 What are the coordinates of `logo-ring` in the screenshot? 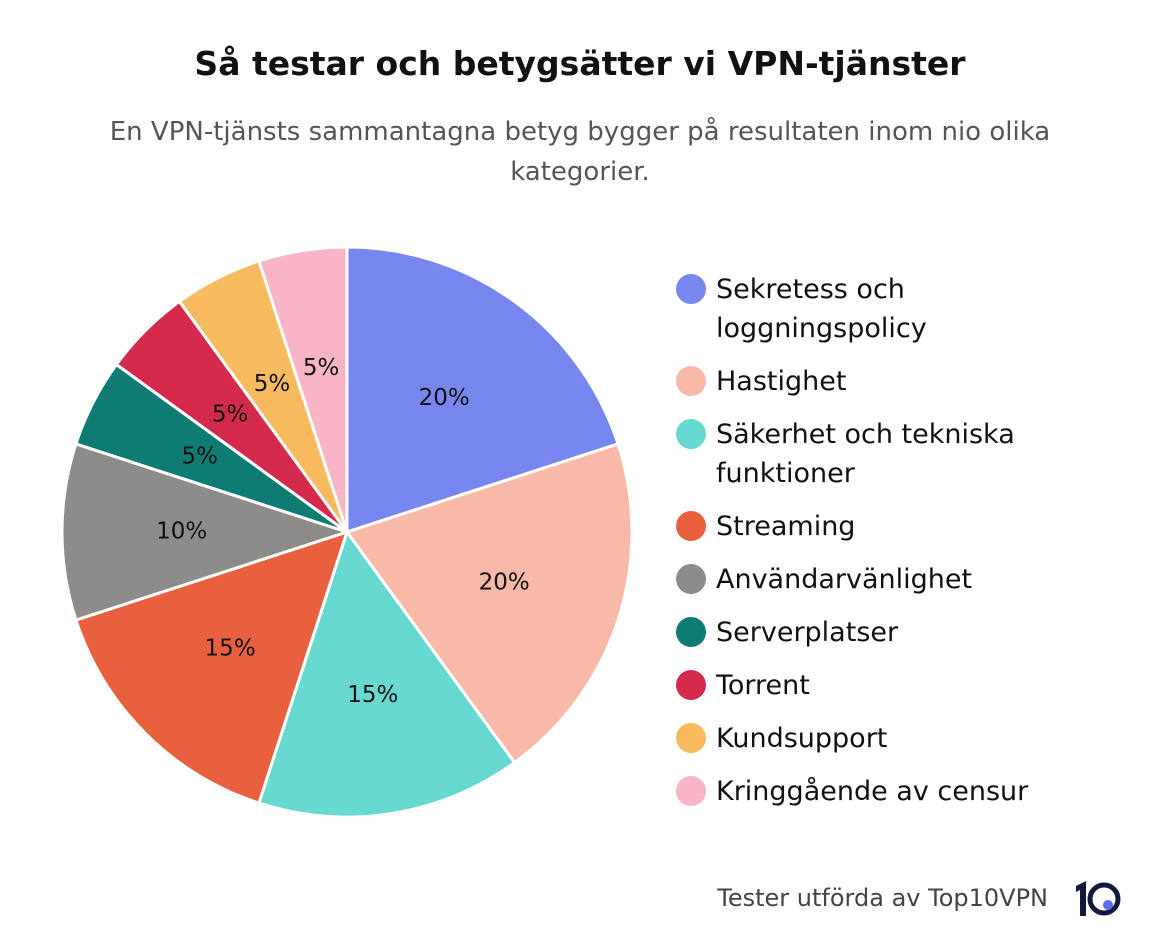 It's located at (1104, 899).